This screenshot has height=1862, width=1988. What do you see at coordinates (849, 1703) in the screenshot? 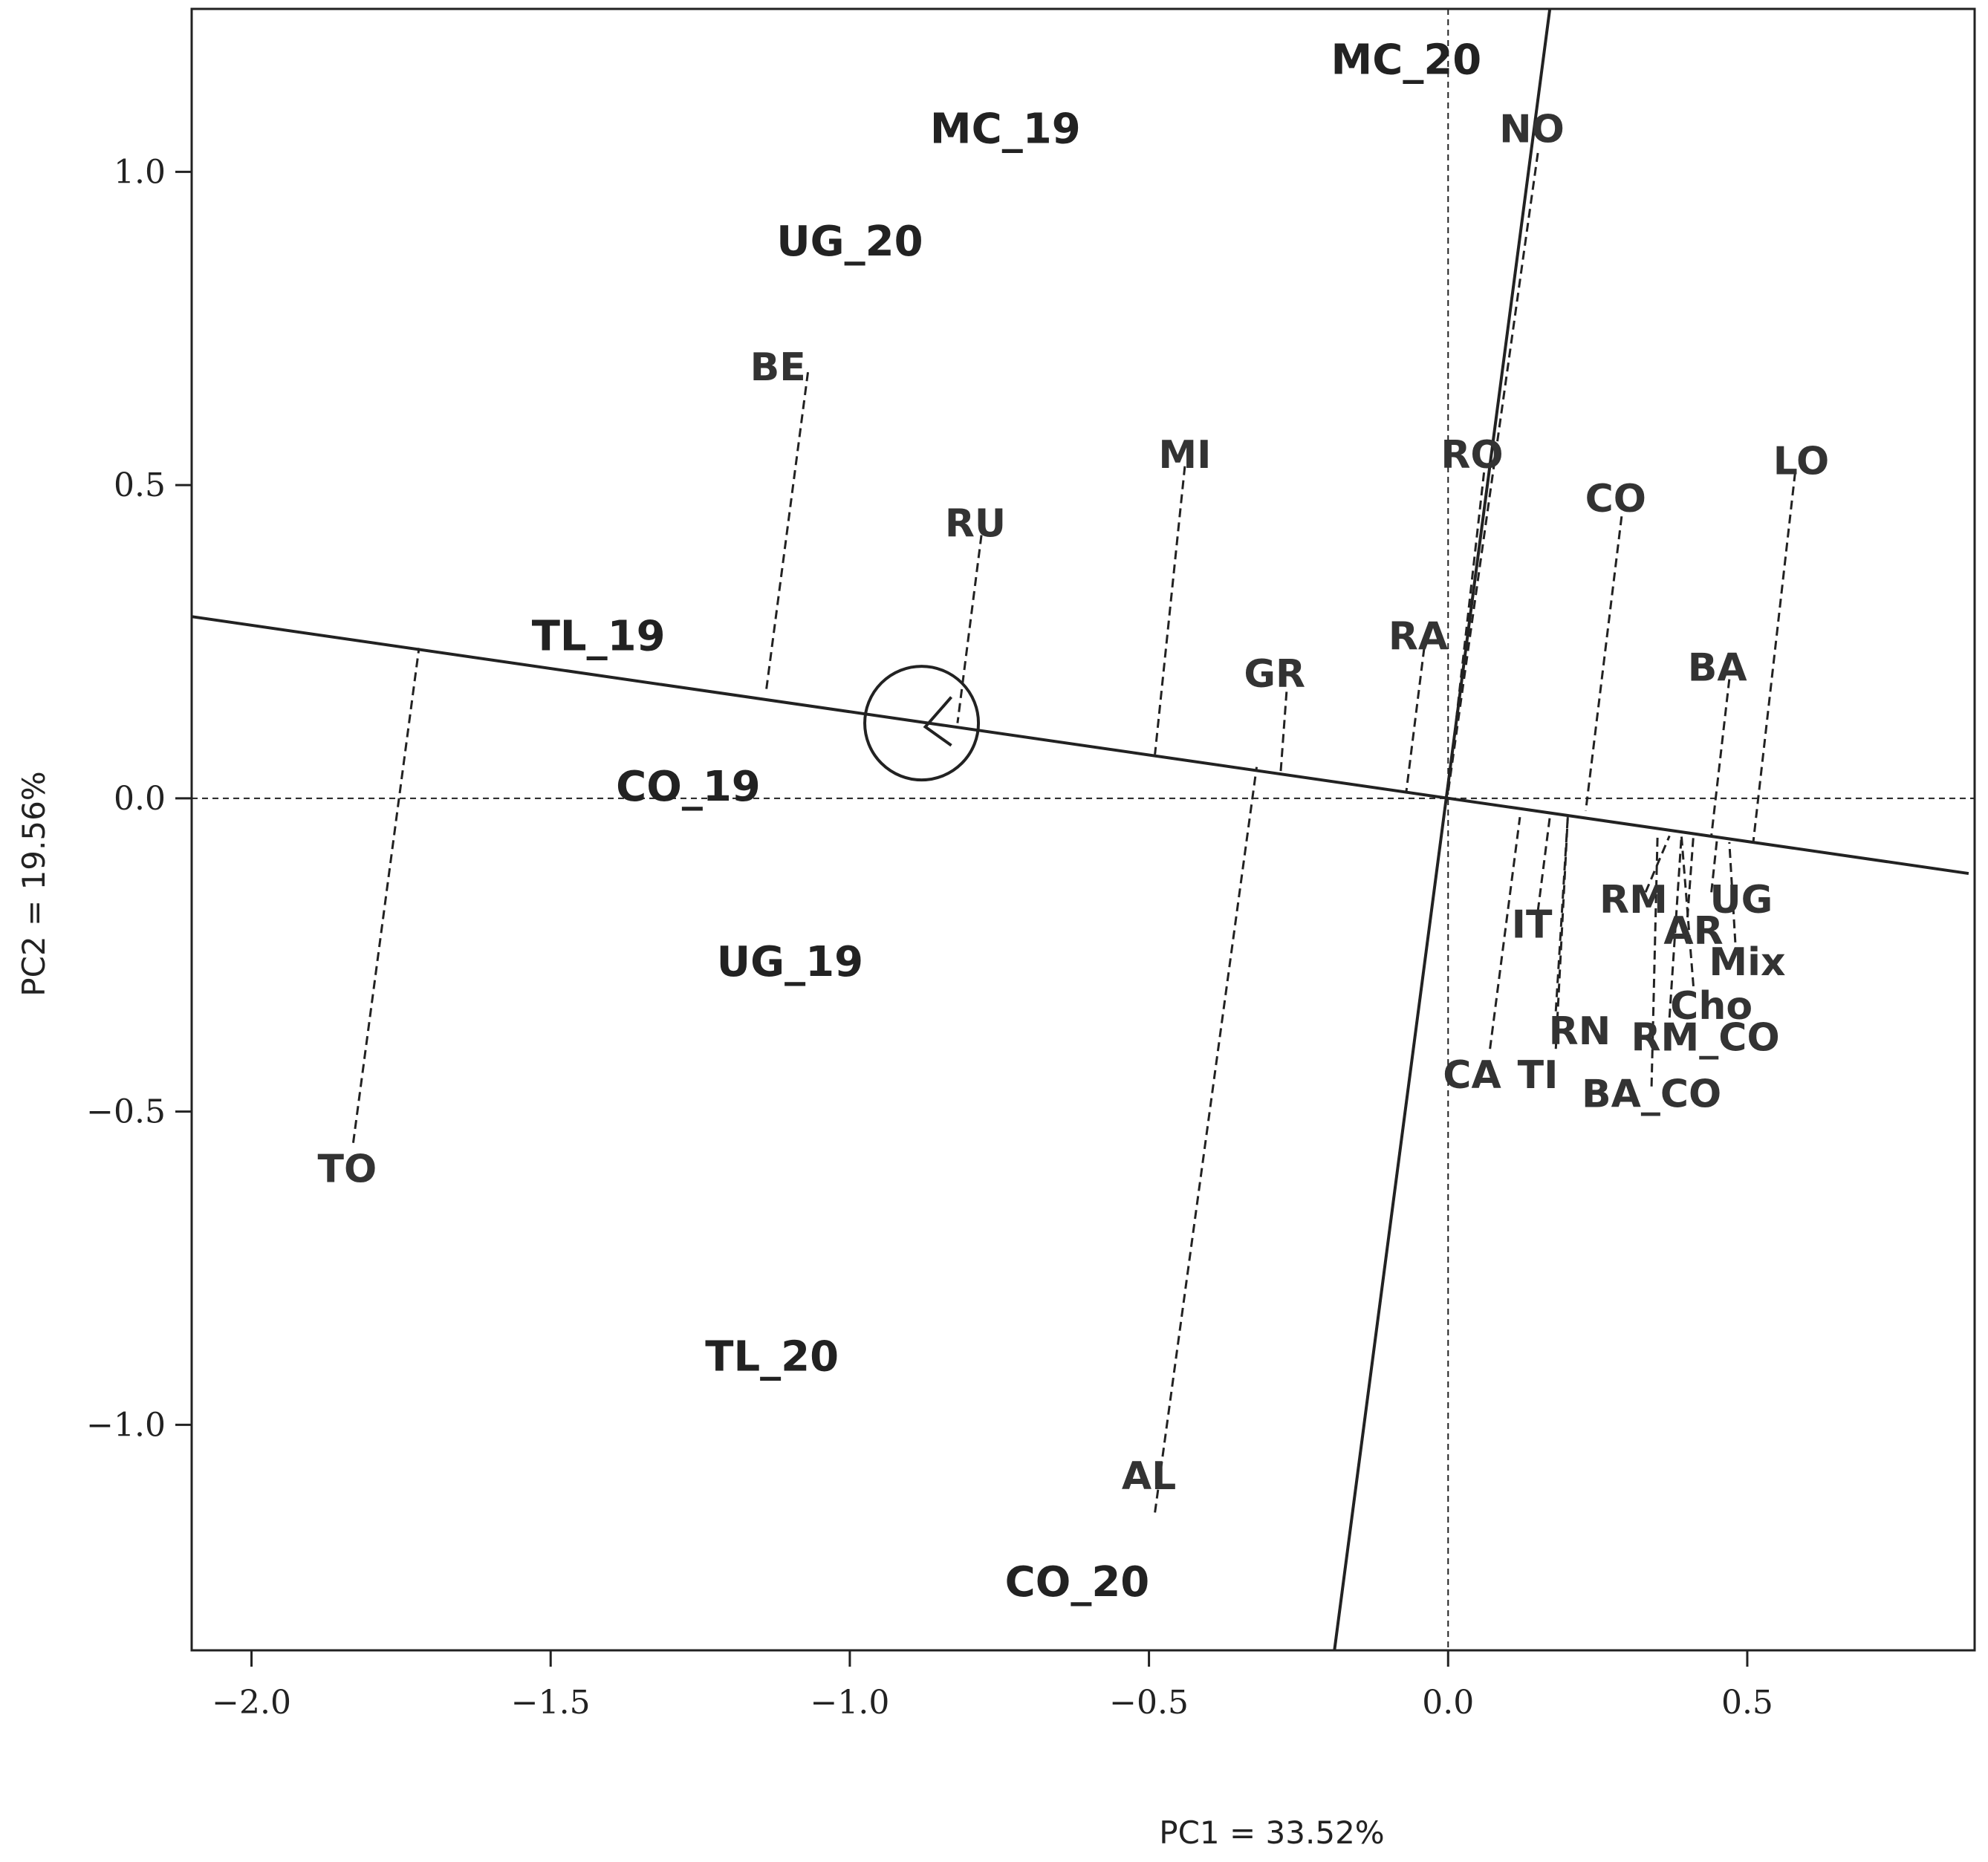
I see `x-tick-label: −1.0` at bounding box center [849, 1703].